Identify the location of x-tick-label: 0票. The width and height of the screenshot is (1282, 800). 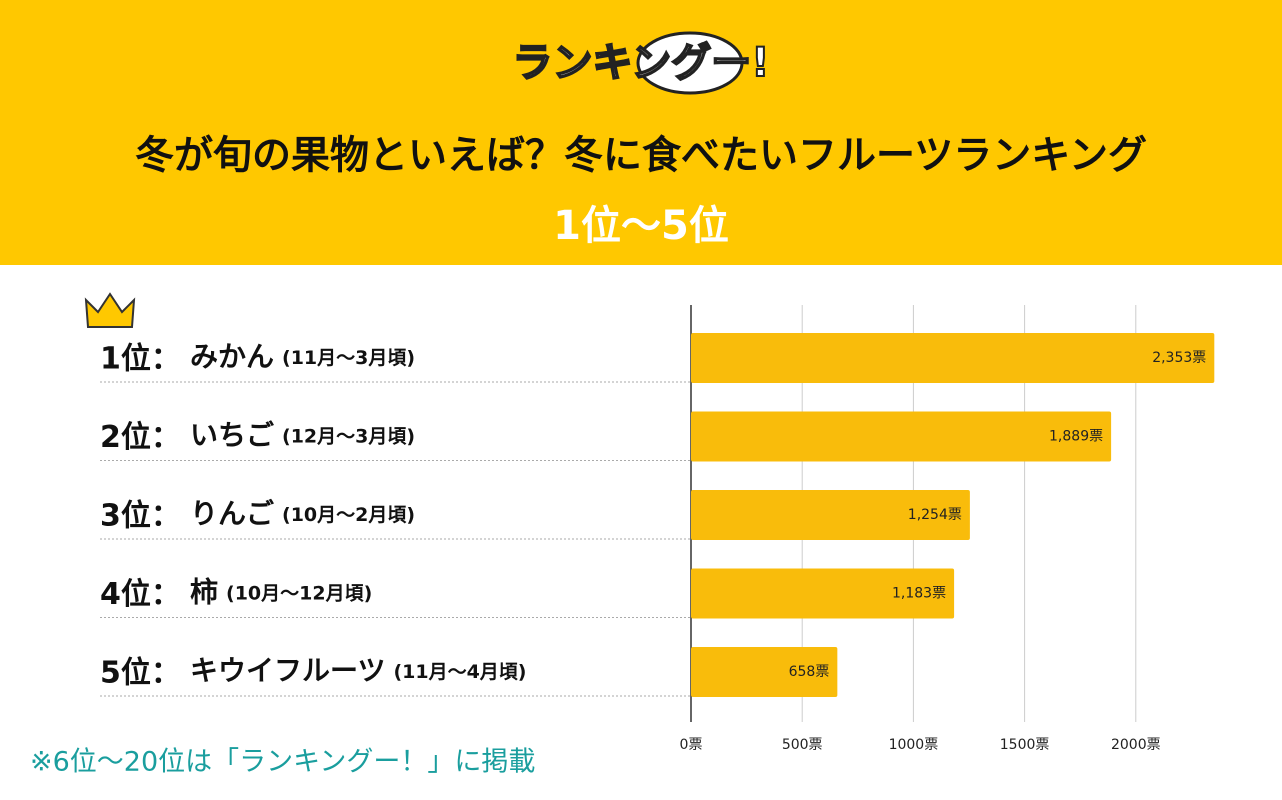
(691, 745).